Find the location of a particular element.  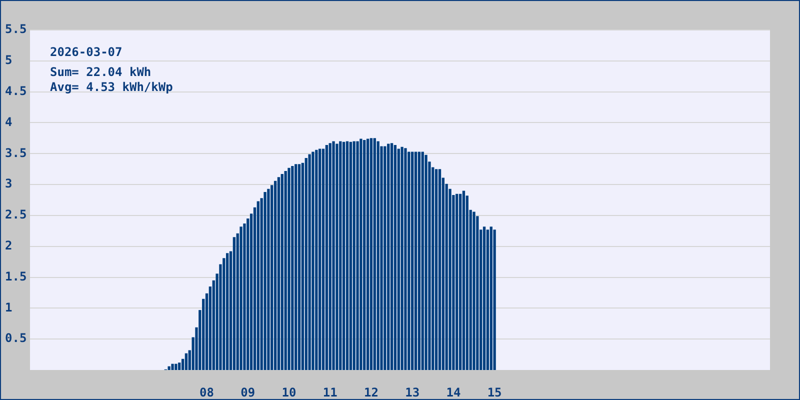

y-tick-label: 1 is located at coordinates (8, 307).